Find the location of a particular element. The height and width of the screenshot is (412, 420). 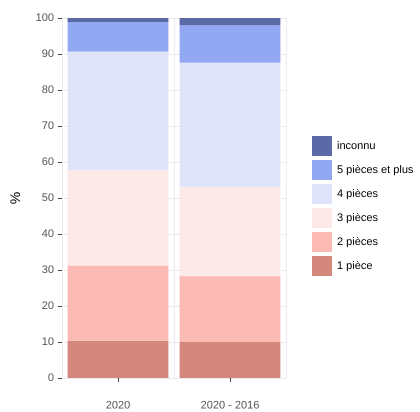

legend-label: 1 pièce is located at coordinates (354, 266).